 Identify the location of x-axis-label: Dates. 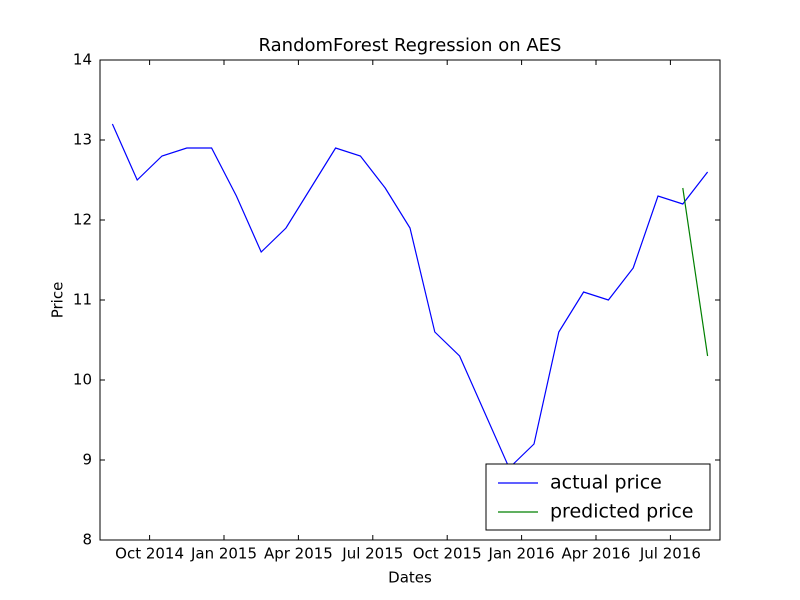
(410, 578).